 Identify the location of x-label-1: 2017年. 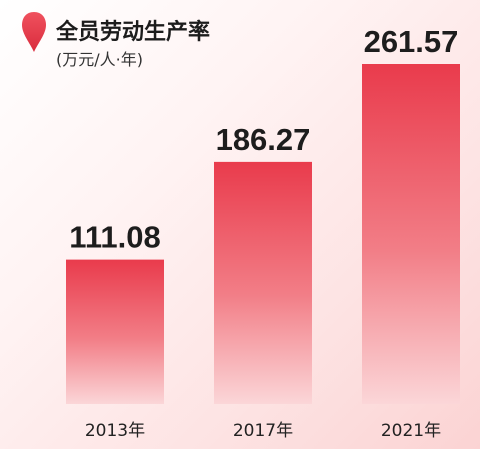
(263, 431).